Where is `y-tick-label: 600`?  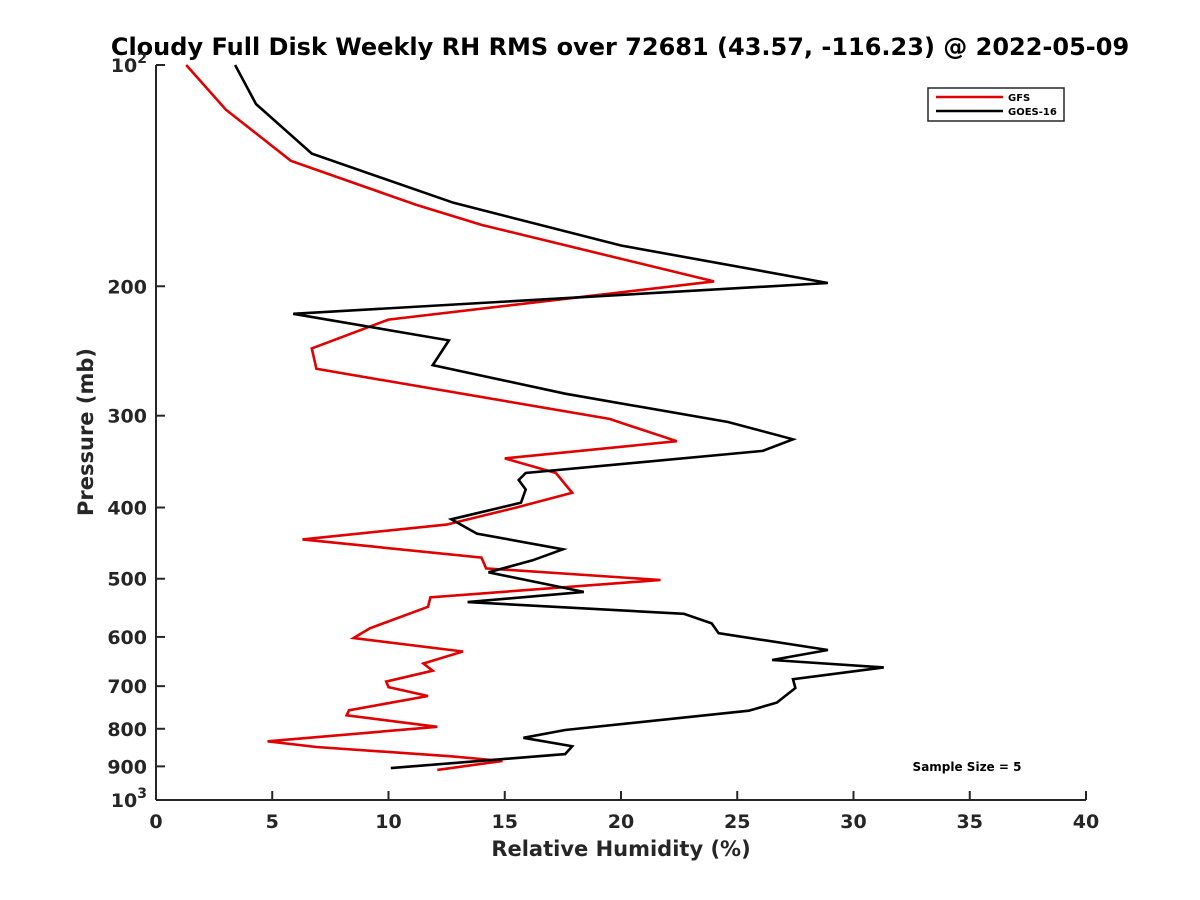
y-tick-label: 600 is located at coordinates (127, 638).